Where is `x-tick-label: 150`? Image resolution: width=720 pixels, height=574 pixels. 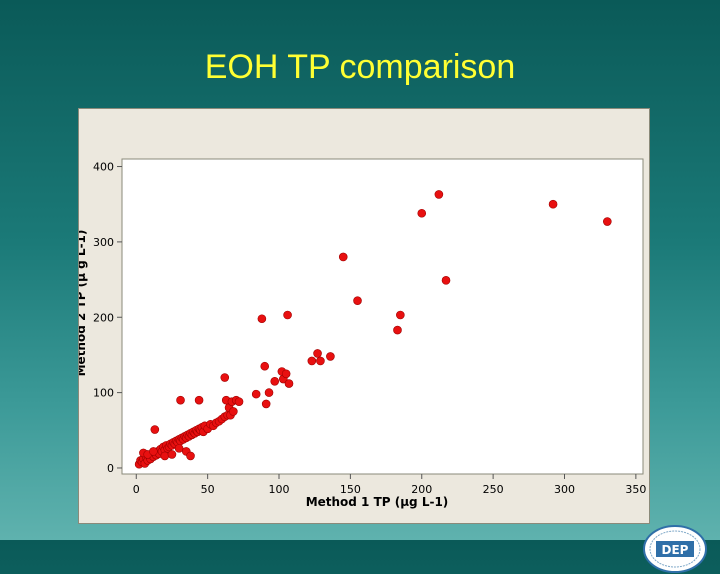
x-tick-label: 150 is located at coordinates (350, 489).